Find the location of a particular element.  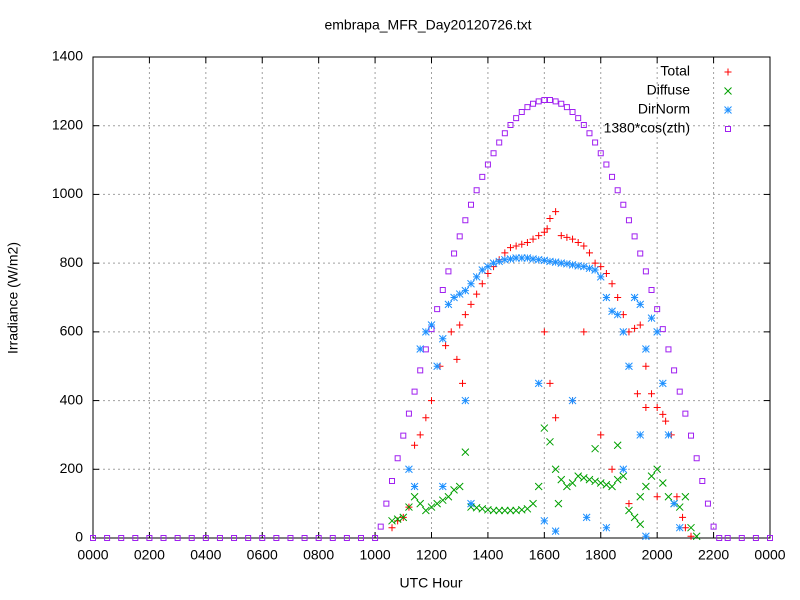

y-tick-label: 200 is located at coordinates (72, 468).